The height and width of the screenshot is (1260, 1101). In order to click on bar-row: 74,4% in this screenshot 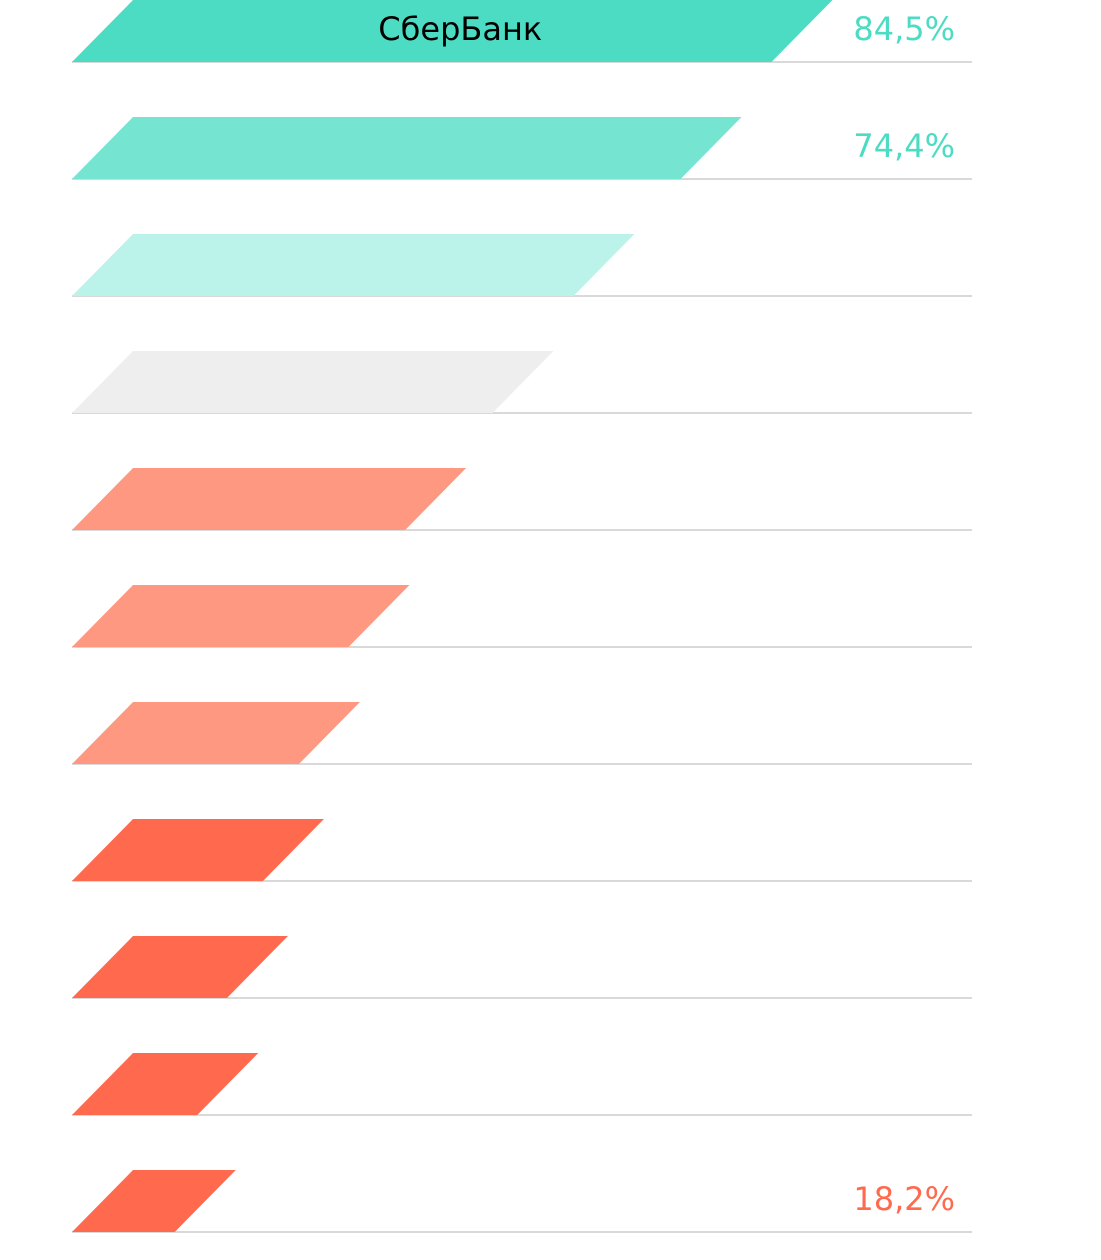, I will do `click(522, 148)`.